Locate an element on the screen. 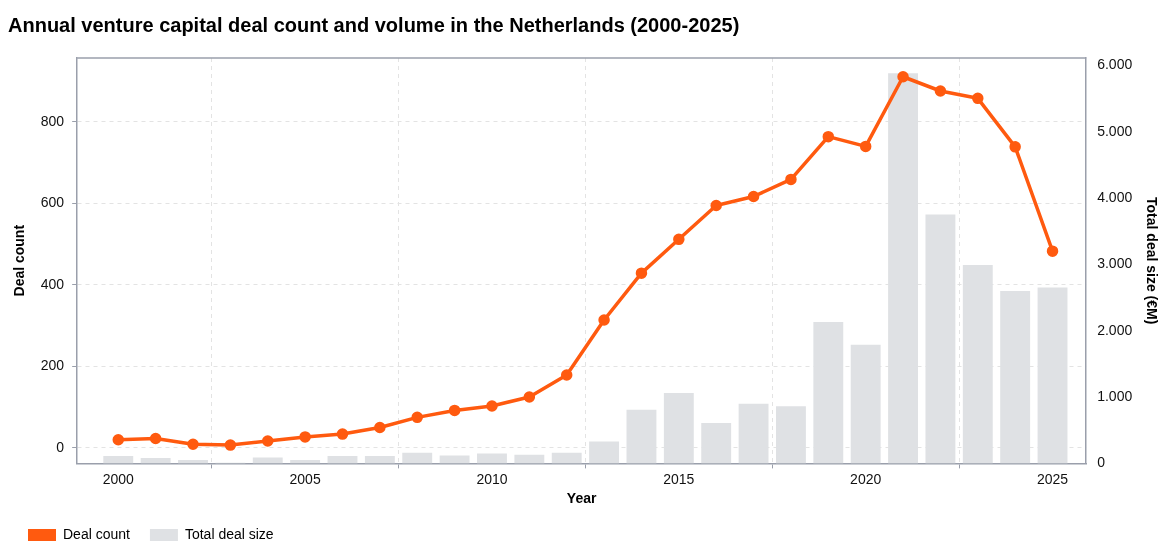  y2-tick-label: 5.000 is located at coordinates (1115, 130).